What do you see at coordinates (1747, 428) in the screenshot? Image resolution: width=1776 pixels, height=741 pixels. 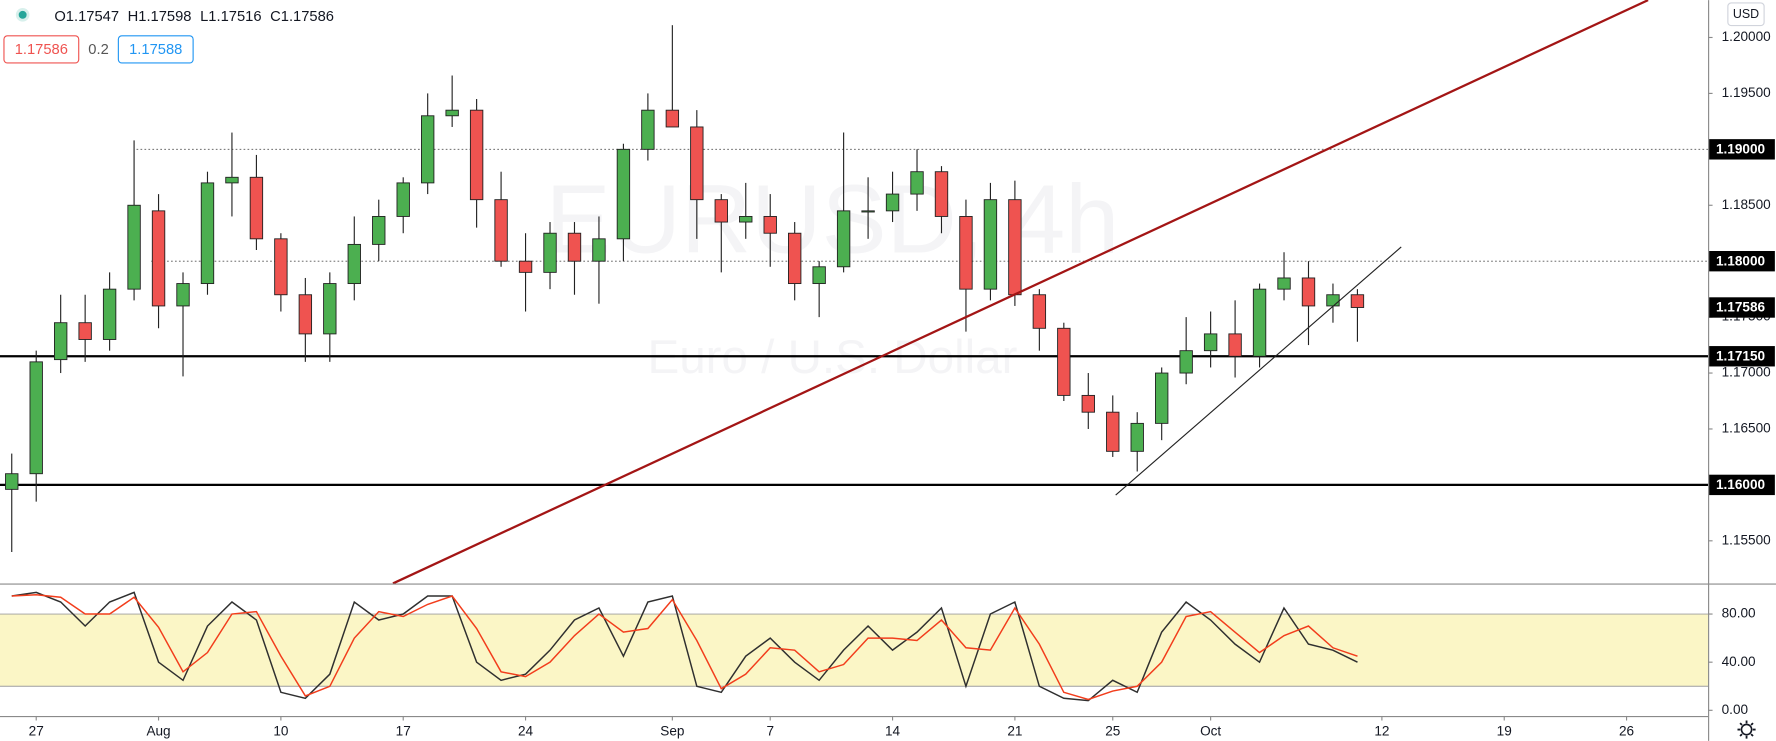 I see `y-tick-label: 1.16500` at bounding box center [1747, 428].